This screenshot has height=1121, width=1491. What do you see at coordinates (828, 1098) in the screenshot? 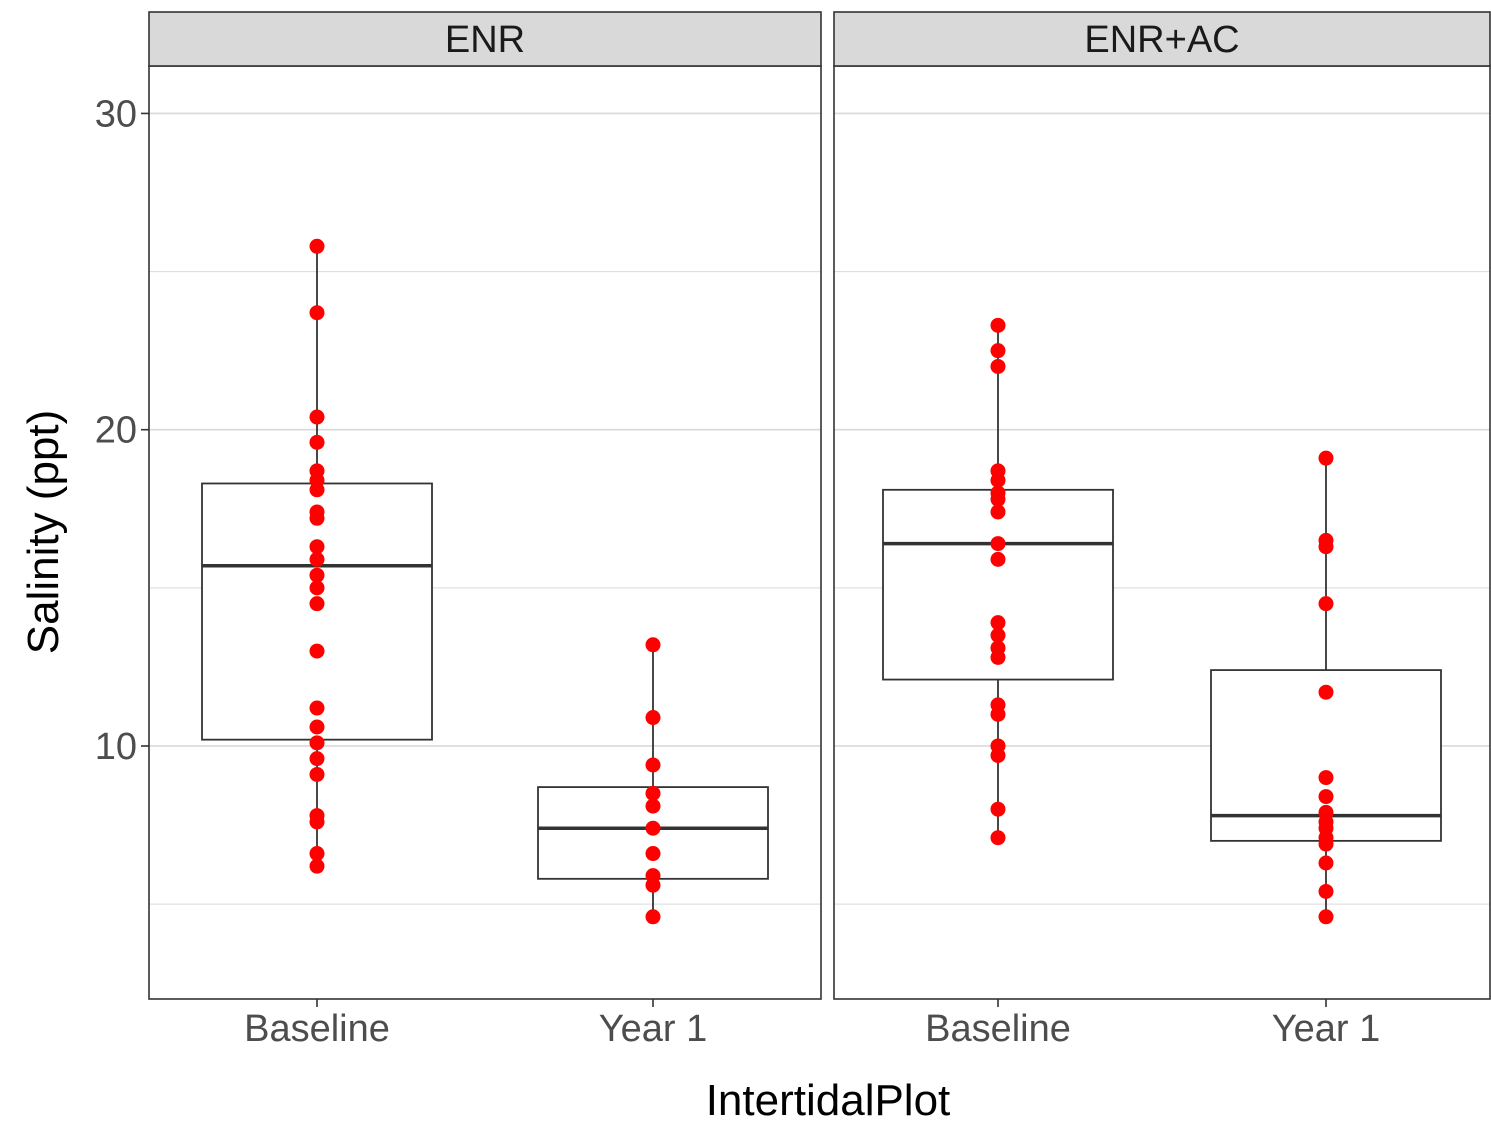
I see `x-axis-title: IntertidalPlot` at bounding box center [828, 1098].